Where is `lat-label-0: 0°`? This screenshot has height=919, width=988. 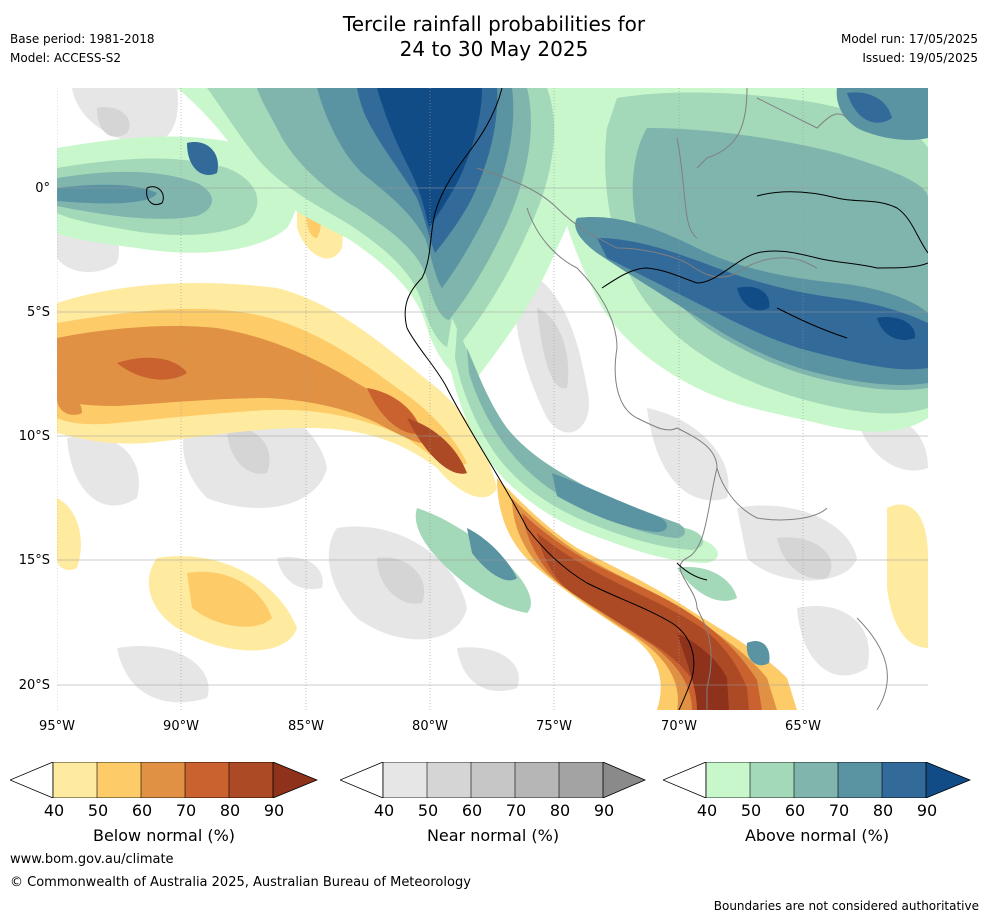
lat-label-0: 0° is located at coordinates (42, 188).